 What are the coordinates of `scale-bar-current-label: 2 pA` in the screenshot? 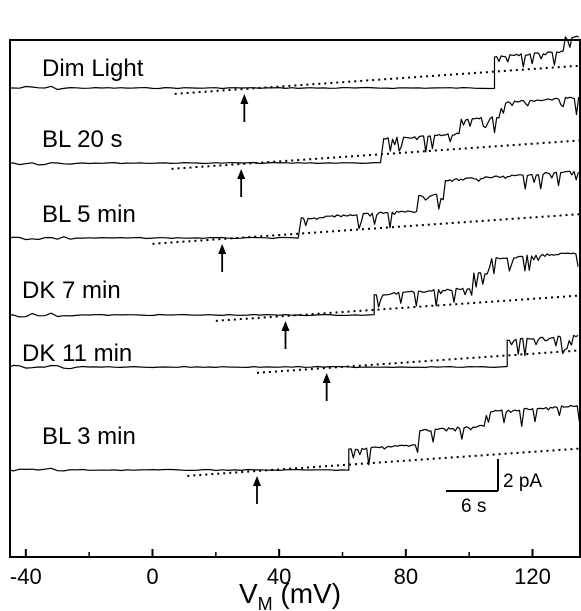 It's located at (522, 481).